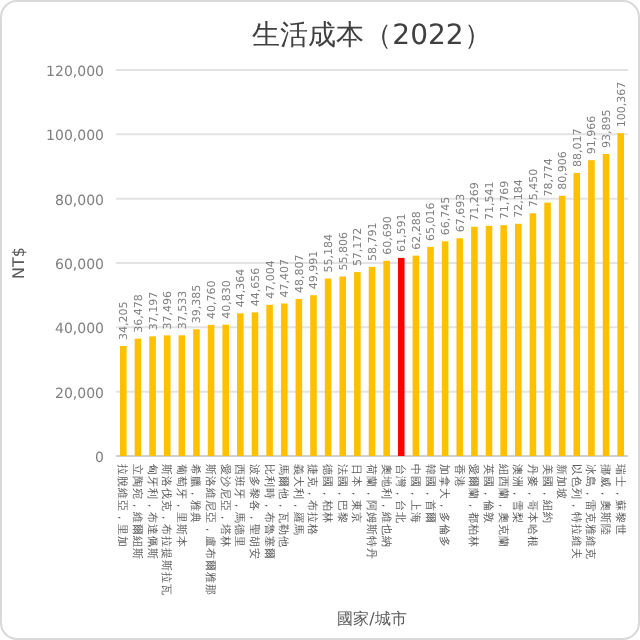 The width and height of the screenshot is (640, 640). Describe the element at coordinates (372, 36) in the screenshot. I see `chart-title: 生活成本（2022）` at that location.